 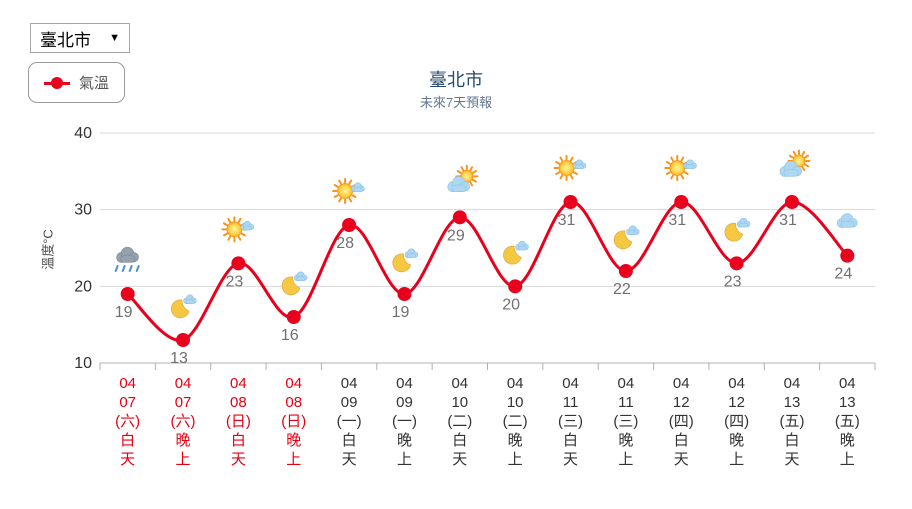 I want to click on x-axis-label: 04 10 (二) 白 天, so click(x=460, y=421).